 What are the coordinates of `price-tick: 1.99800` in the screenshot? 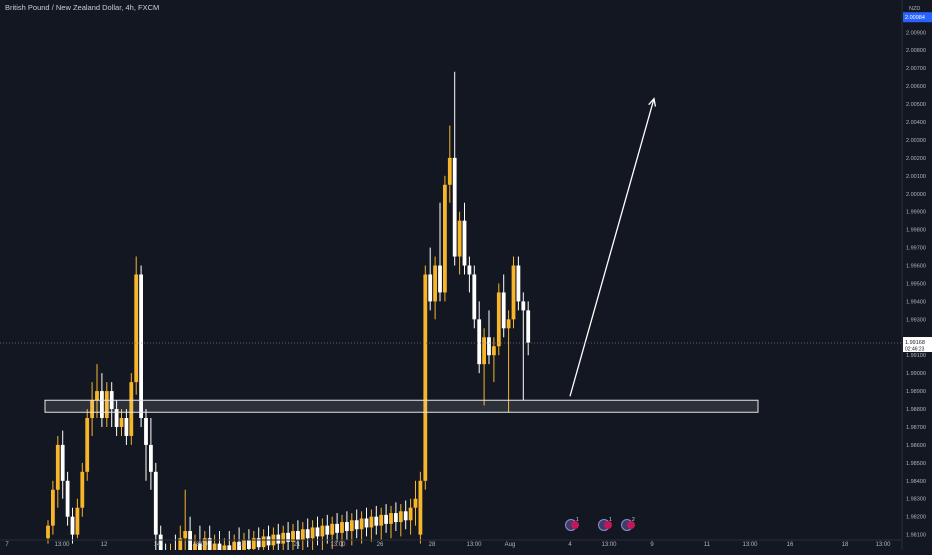 It's located at (916, 231).